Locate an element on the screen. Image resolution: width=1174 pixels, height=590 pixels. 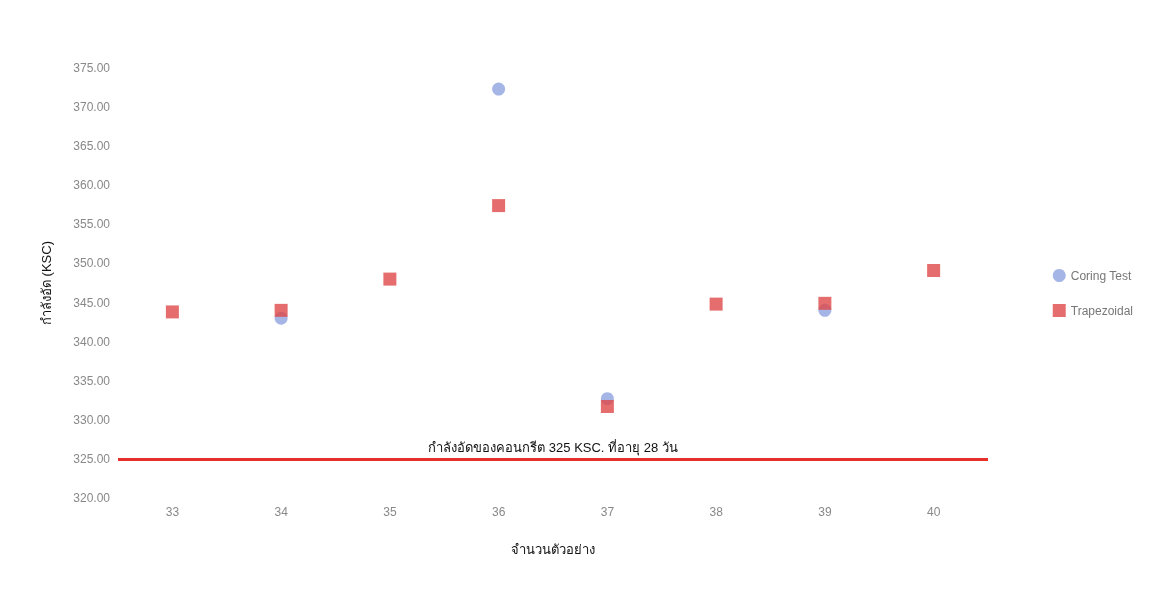
y-tick-label: 365.00 is located at coordinates (92, 146).